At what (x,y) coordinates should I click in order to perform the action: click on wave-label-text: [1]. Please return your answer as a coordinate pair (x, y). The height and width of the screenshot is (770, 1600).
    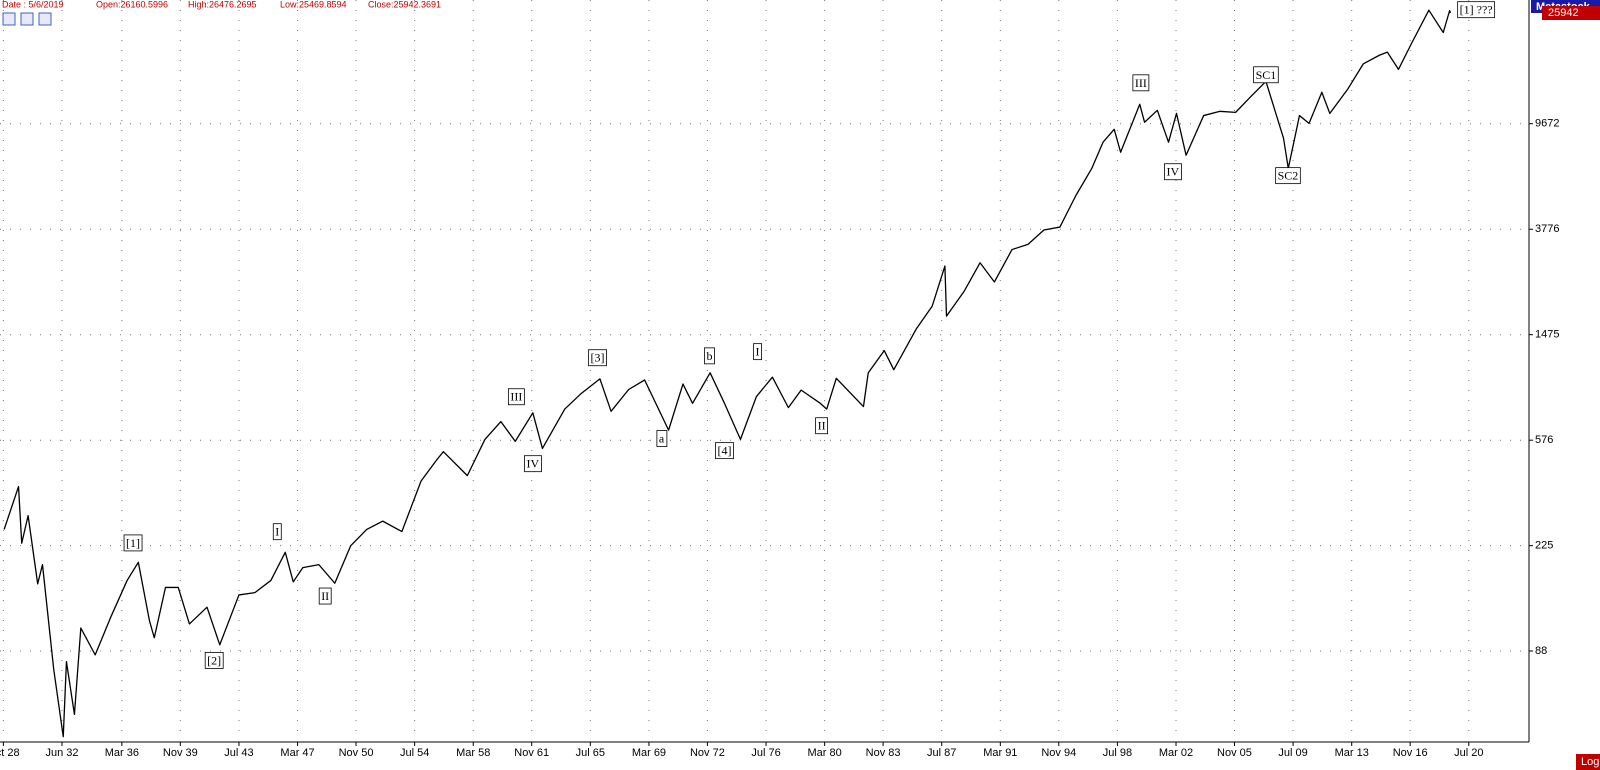
    Looking at the image, I should click on (133, 543).